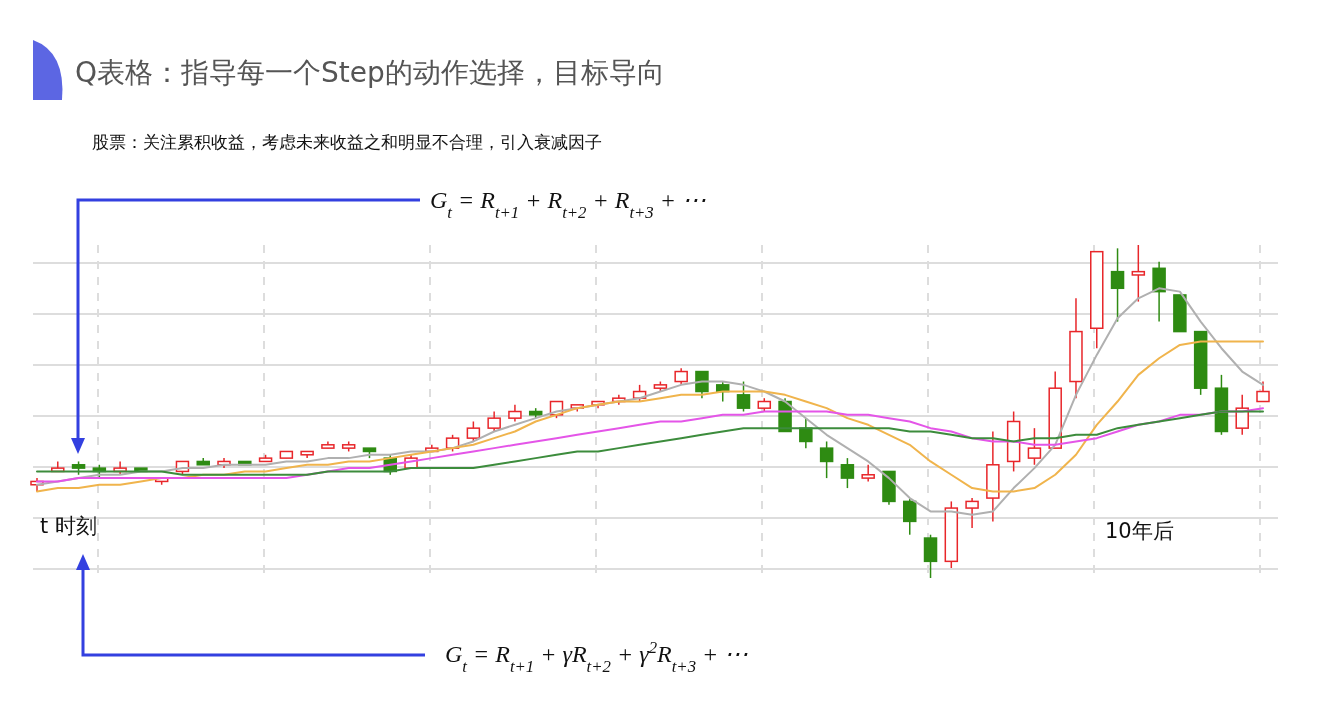  Describe the element at coordinates (370, 72) in the screenshot. I see `chart-title: Q表格：指导每一个Step的动作选择，目标导向` at that location.